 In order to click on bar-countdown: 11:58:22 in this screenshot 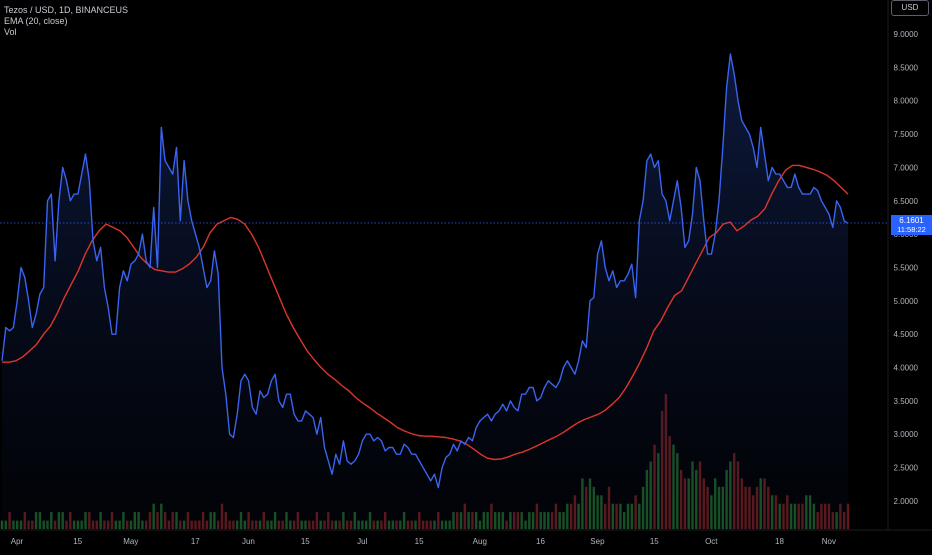, I will do `click(911, 229)`.